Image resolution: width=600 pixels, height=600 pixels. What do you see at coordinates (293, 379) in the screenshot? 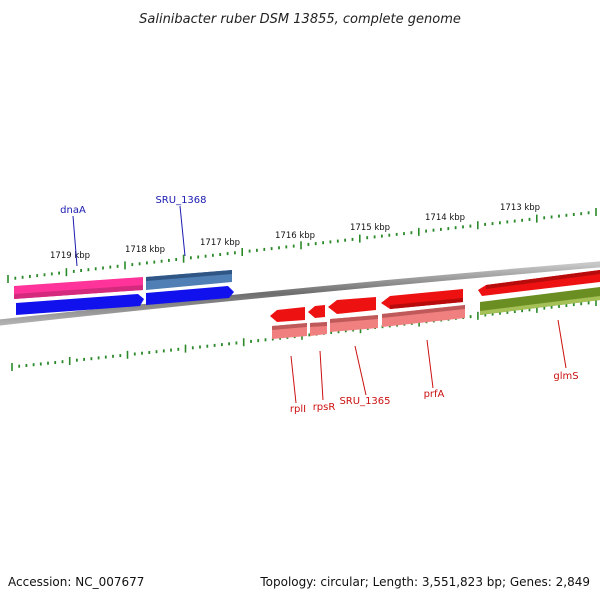
I see `leader-rplI` at bounding box center [293, 379].